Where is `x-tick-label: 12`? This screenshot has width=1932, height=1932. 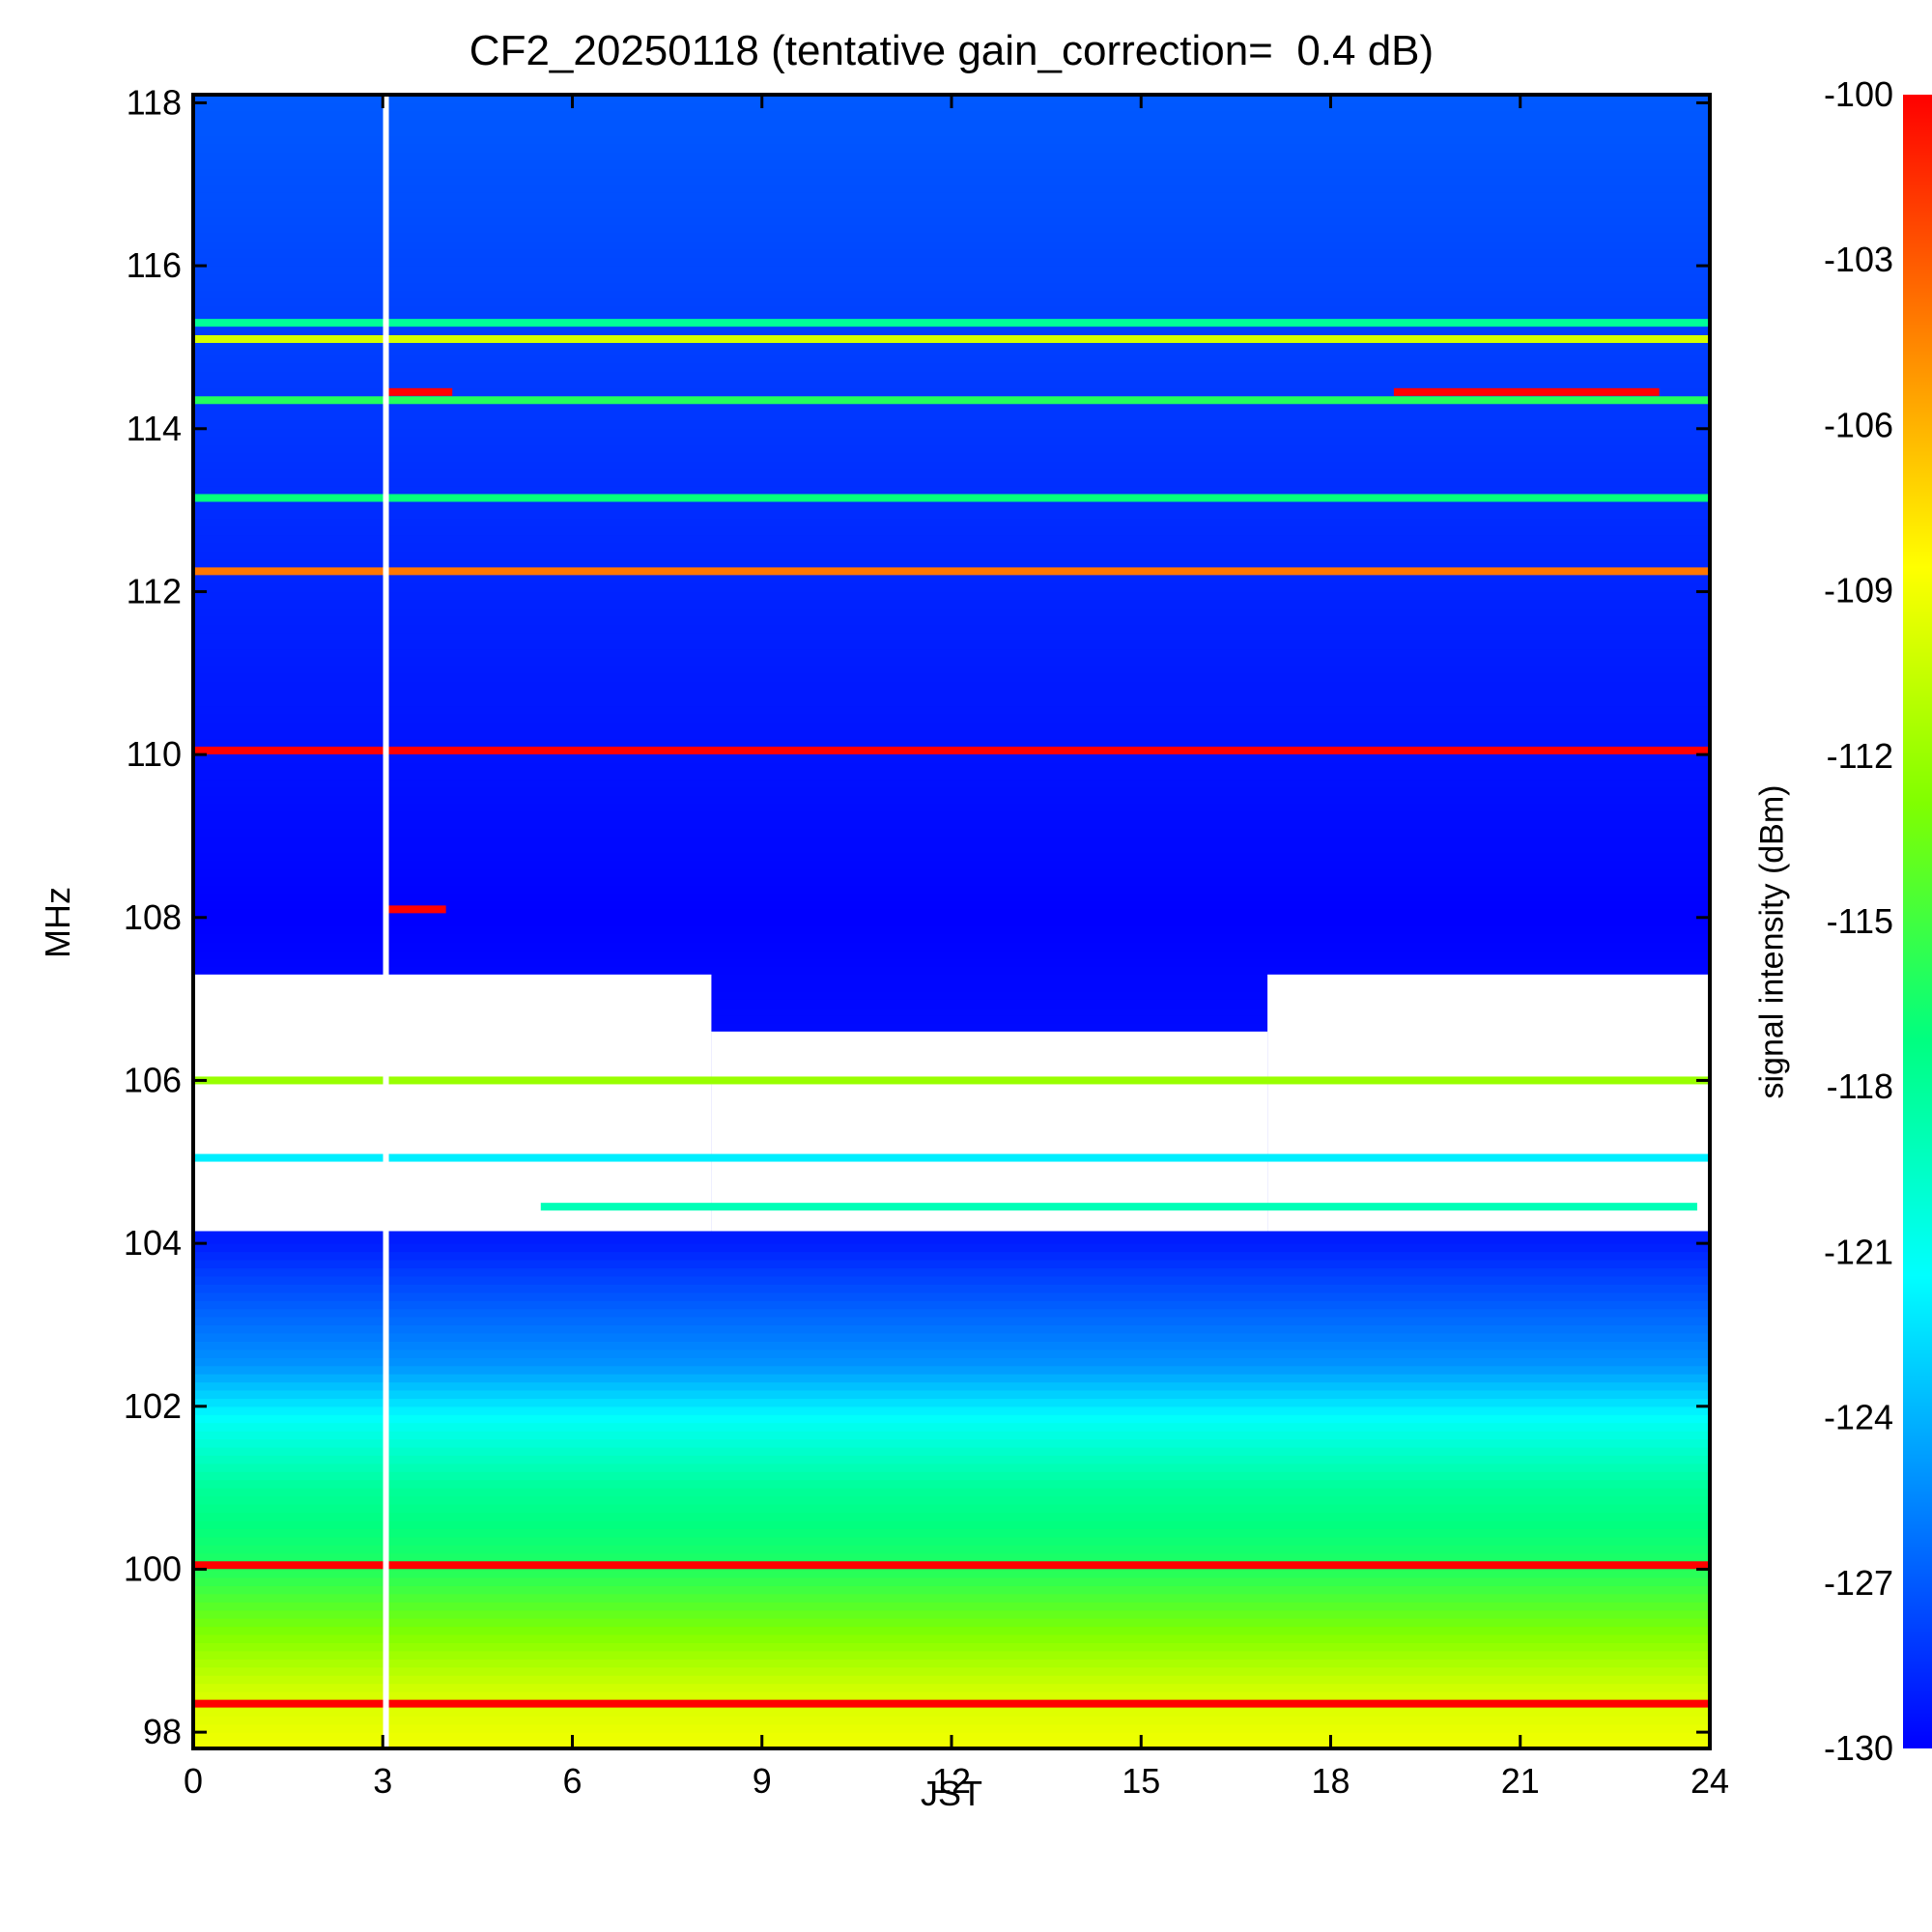
x-tick-label: 12 is located at coordinates (951, 1781).